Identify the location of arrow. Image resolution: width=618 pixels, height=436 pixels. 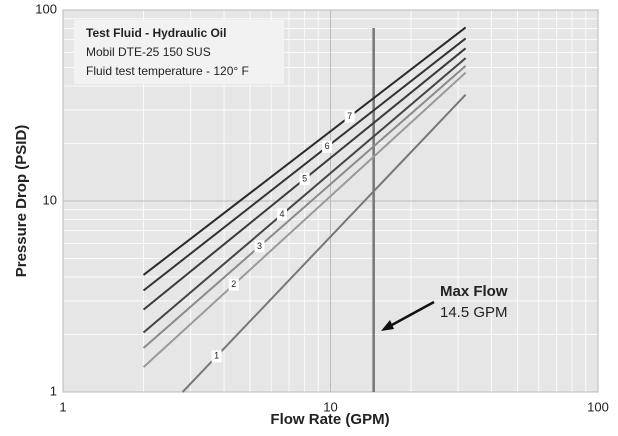
(412, 314).